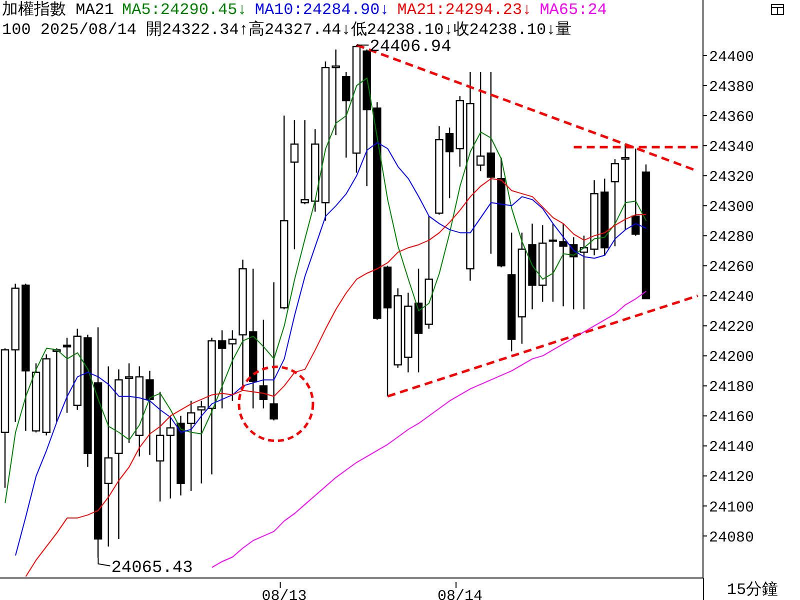 This screenshot has height=600, width=800. I want to click on y-tick-label: 24320, so click(731, 177).